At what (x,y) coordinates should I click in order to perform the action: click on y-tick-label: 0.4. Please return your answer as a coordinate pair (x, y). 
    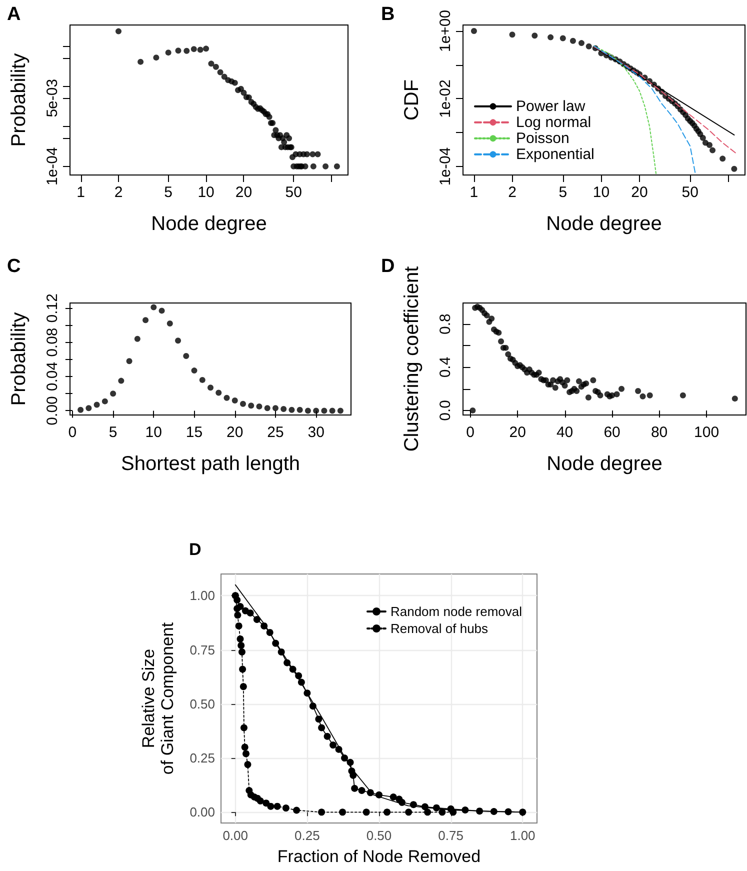
    Looking at the image, I should click on (445, 367).